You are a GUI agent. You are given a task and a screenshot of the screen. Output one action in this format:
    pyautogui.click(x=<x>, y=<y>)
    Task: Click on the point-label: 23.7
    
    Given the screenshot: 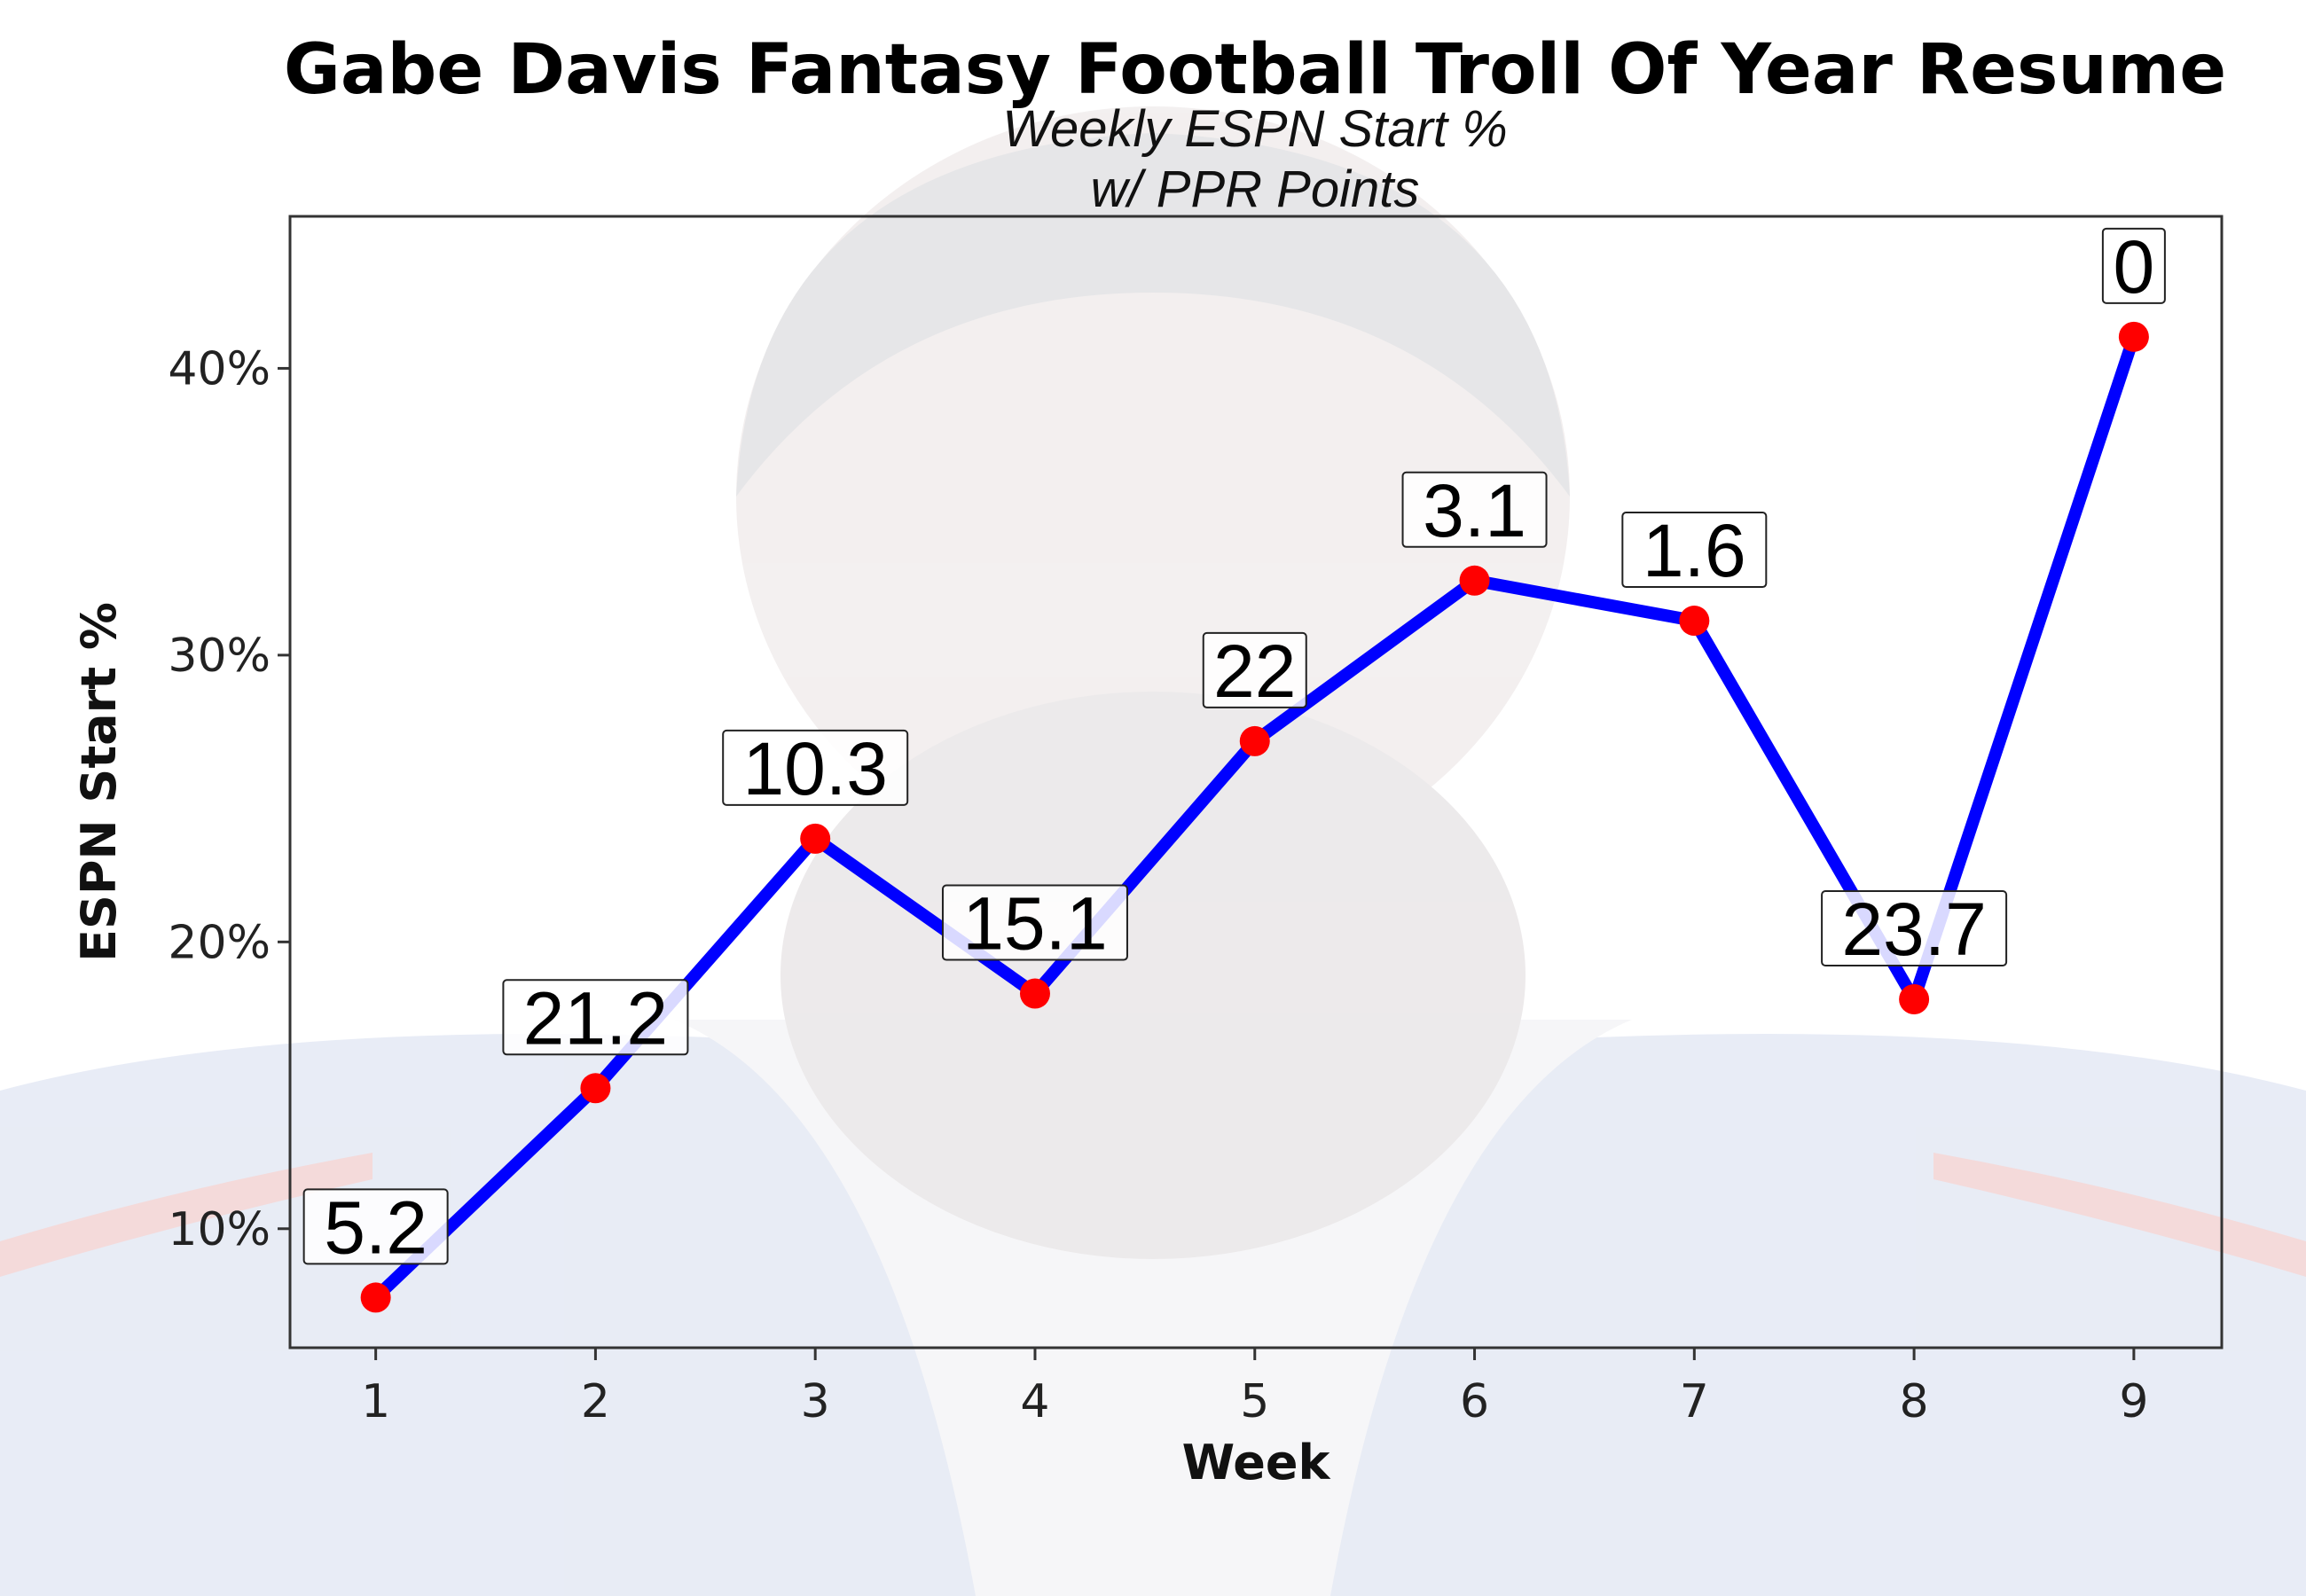 What is the action you would take?
    pyautogui.click(x=1914, y=930)
    